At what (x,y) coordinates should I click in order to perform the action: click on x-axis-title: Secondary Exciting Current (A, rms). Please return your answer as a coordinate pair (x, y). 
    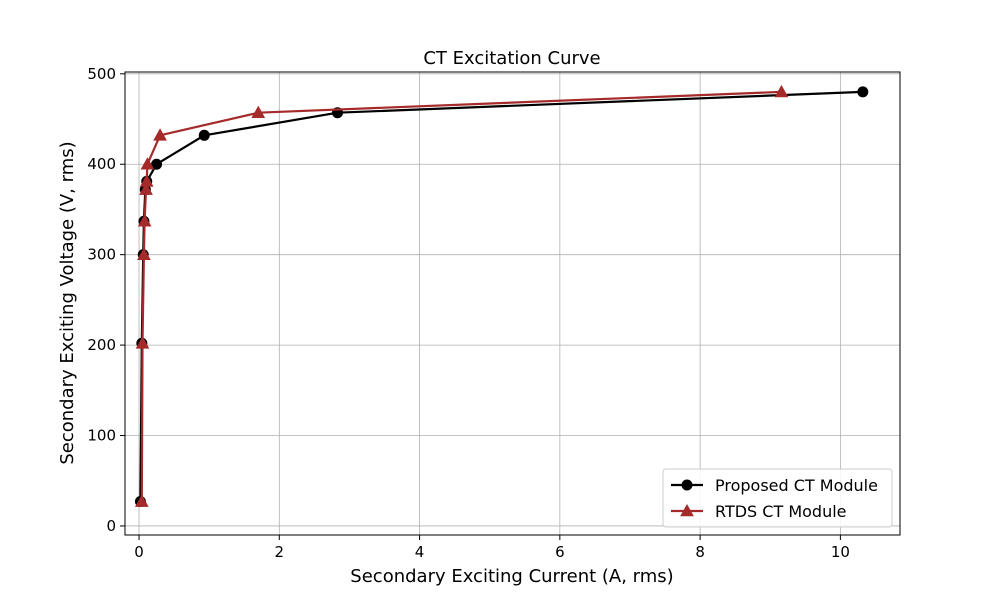
    Looking at the image, I should click on (511, 576).